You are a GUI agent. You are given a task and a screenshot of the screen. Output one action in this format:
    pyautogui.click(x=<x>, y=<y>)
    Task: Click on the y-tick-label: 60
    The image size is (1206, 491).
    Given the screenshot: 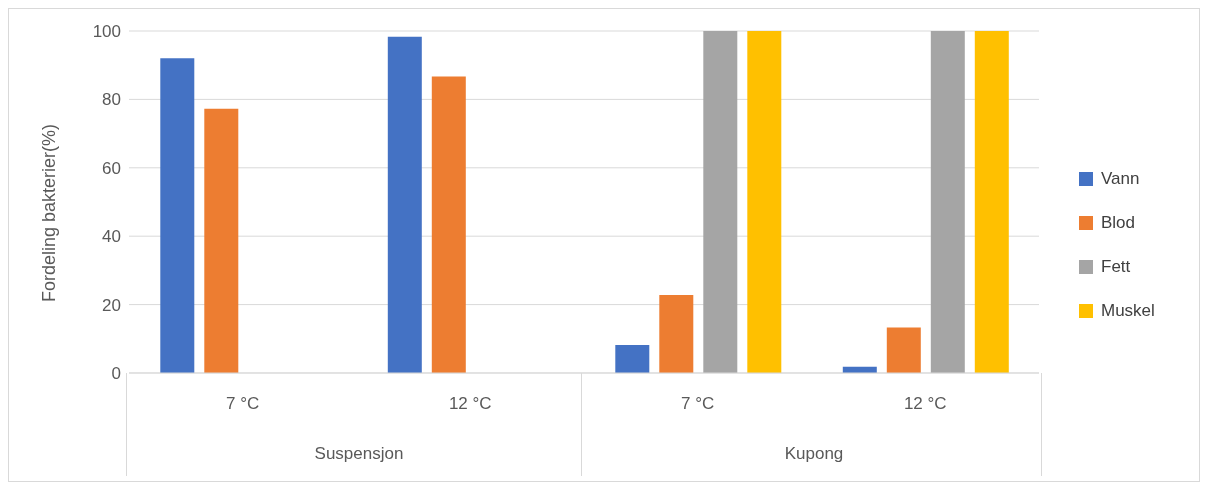 What is the action you would take?
    pyautogui.click(x=111, y=168)
    